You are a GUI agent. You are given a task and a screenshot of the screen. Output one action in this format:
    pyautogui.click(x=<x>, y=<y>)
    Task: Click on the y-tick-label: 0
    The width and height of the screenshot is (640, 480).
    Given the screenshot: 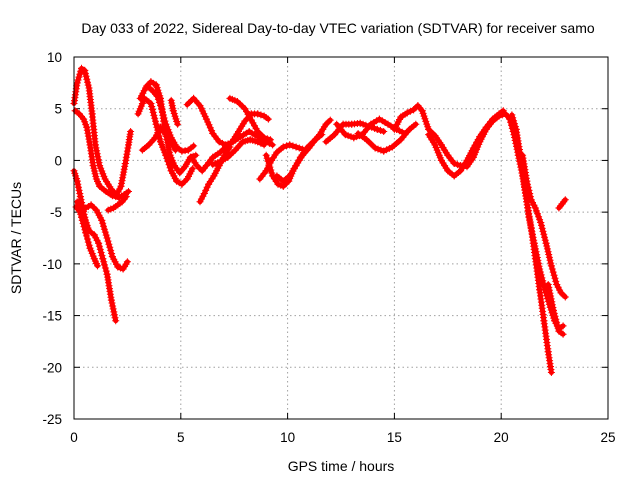 What is the action you would take?
    pyautogui.click(x=58, y=160)
    